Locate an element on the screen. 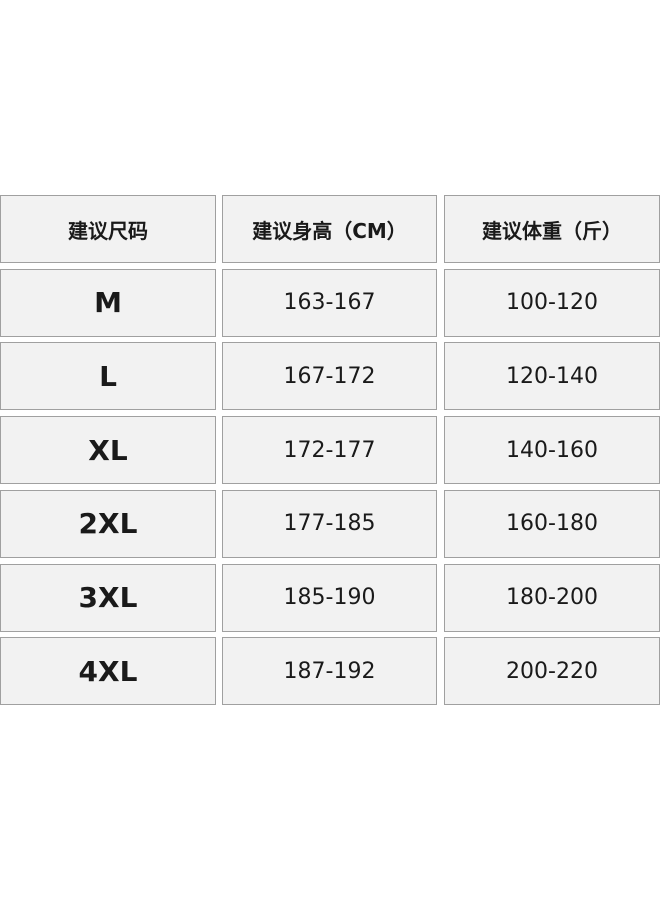 The width and height of the screenshot is (660, 900). size-cell: XL is located at coordinates (108, 450).